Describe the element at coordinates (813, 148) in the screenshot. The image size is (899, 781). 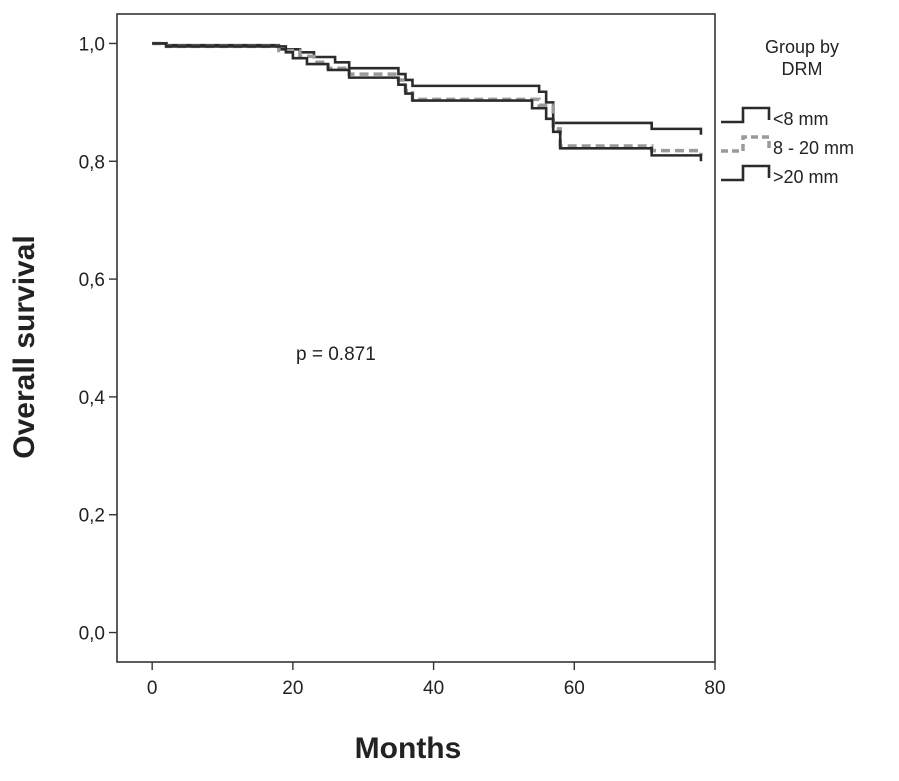
I see `legend-label: 8 - 20 mm` at that location.